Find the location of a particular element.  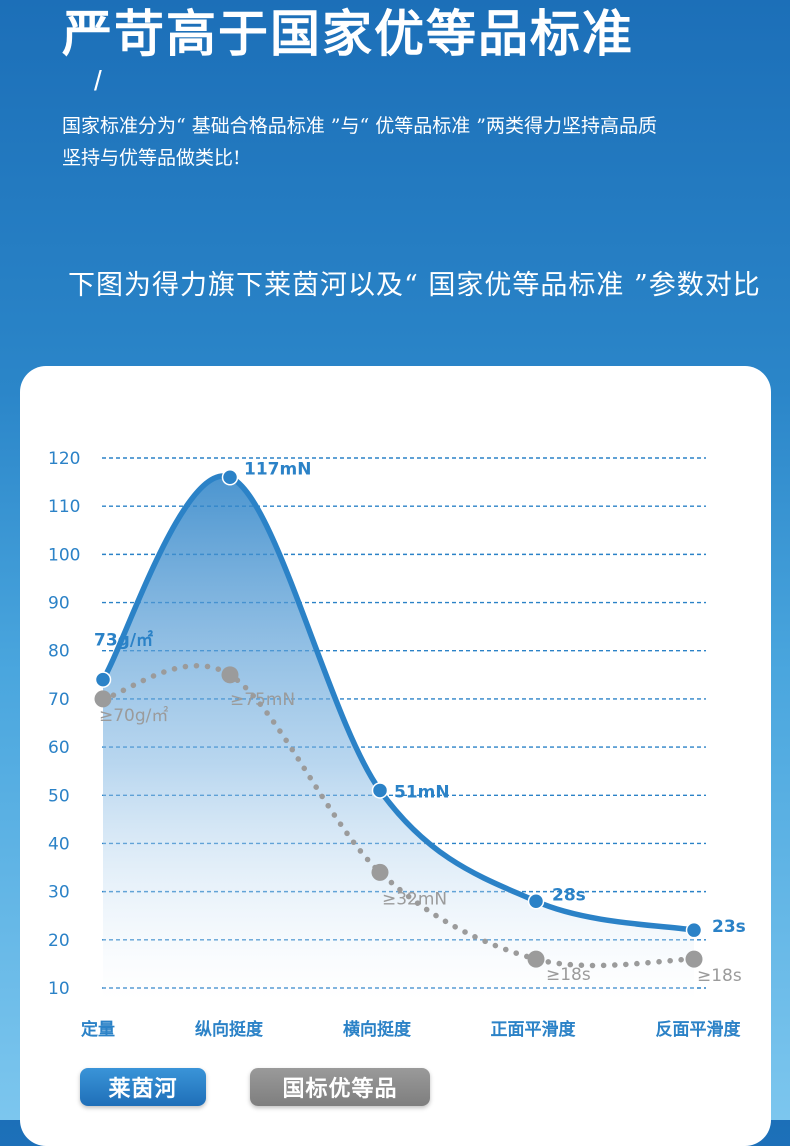

data-label-lainhe: 117mN is located at coordinates (277, 469).